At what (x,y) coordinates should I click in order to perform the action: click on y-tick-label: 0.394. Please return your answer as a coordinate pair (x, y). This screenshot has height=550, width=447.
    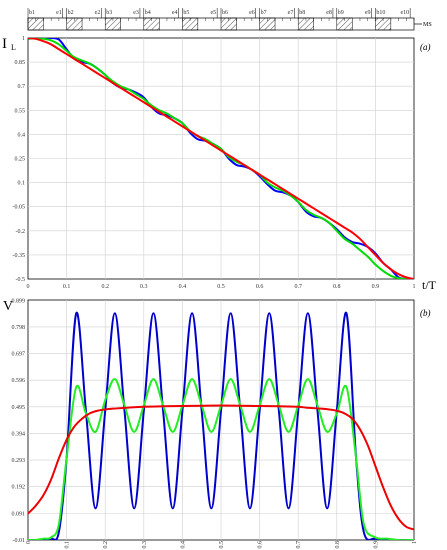
    Looking at the image, I should click on (19, 434).